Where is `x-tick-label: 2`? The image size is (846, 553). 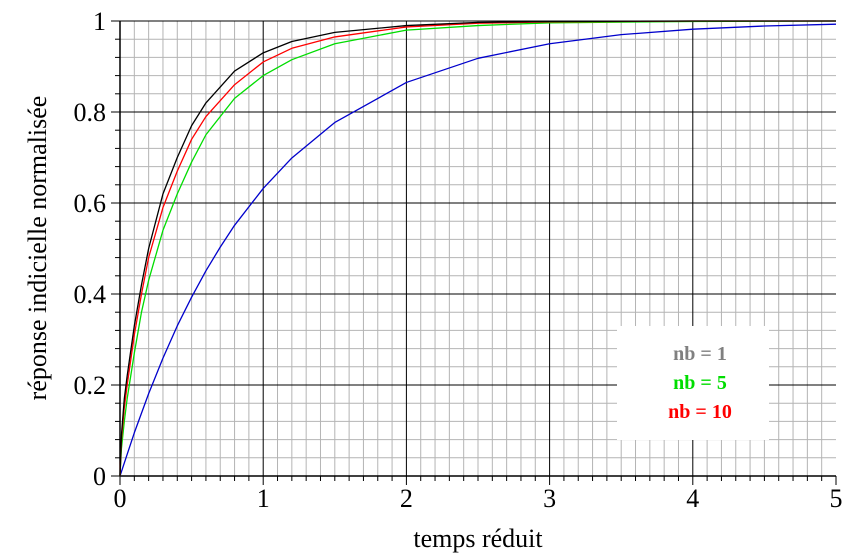 x-tick-label: 2 is located at coordinates (406, 498).